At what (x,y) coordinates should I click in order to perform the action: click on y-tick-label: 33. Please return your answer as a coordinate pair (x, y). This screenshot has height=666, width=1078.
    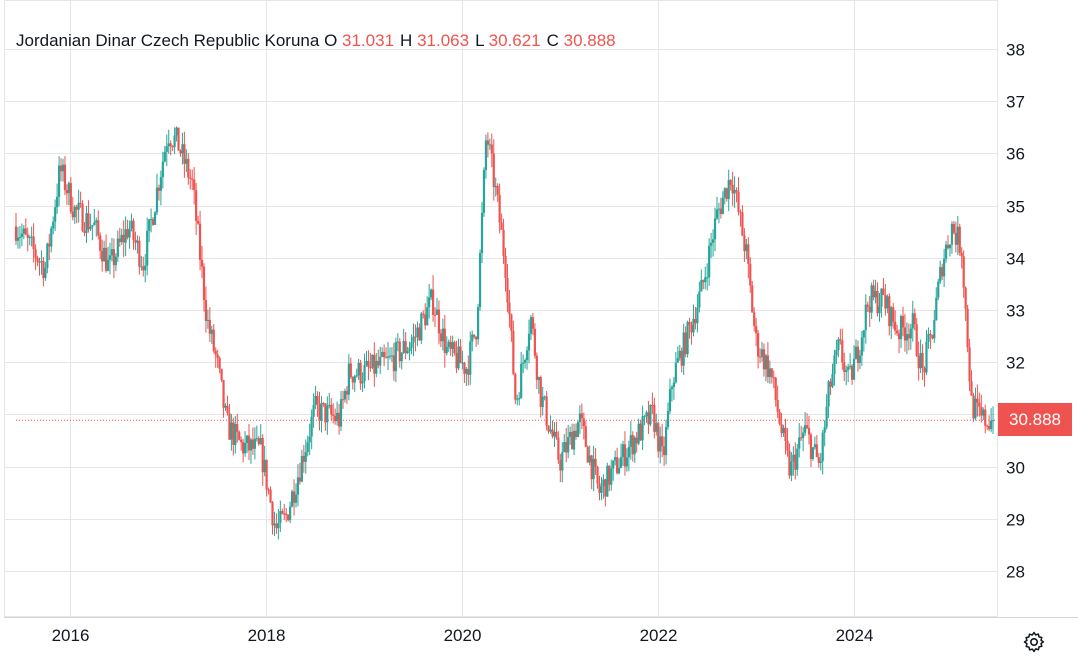
    Looking at the image, I should click on (1015, 311).